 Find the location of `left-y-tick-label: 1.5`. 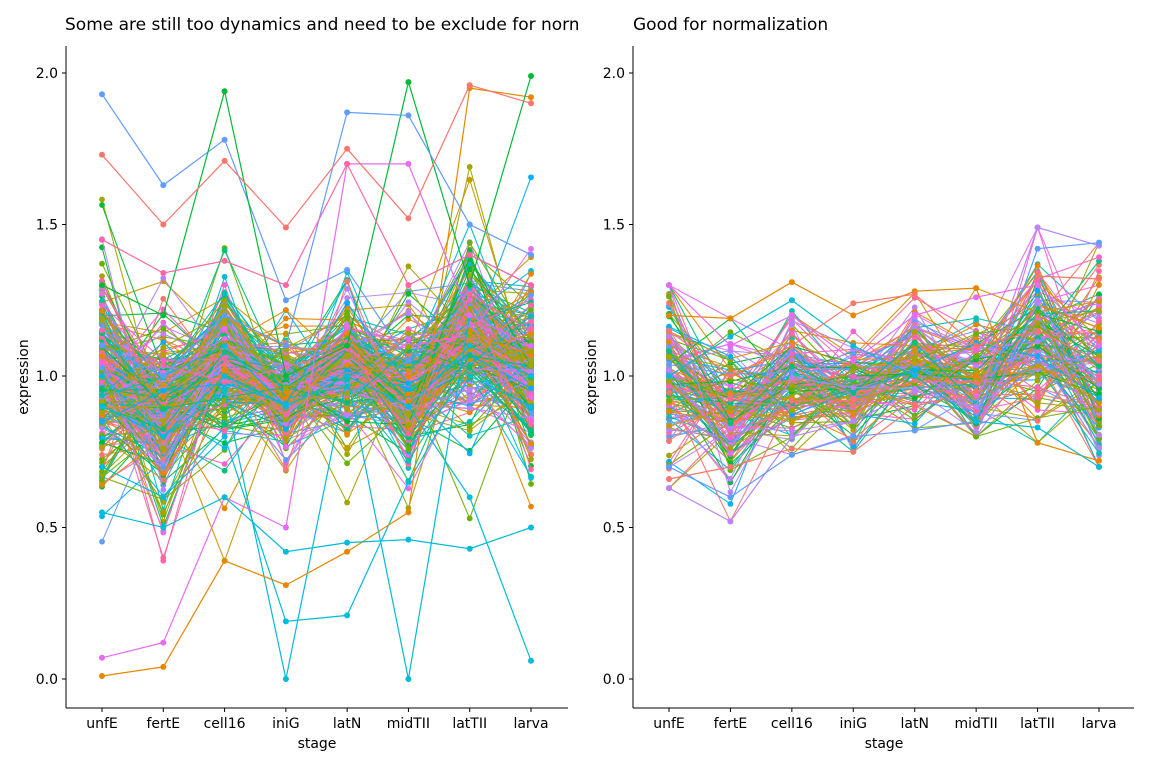

left-y-tick-label: 1.5 is located at coordinates (47, 226).